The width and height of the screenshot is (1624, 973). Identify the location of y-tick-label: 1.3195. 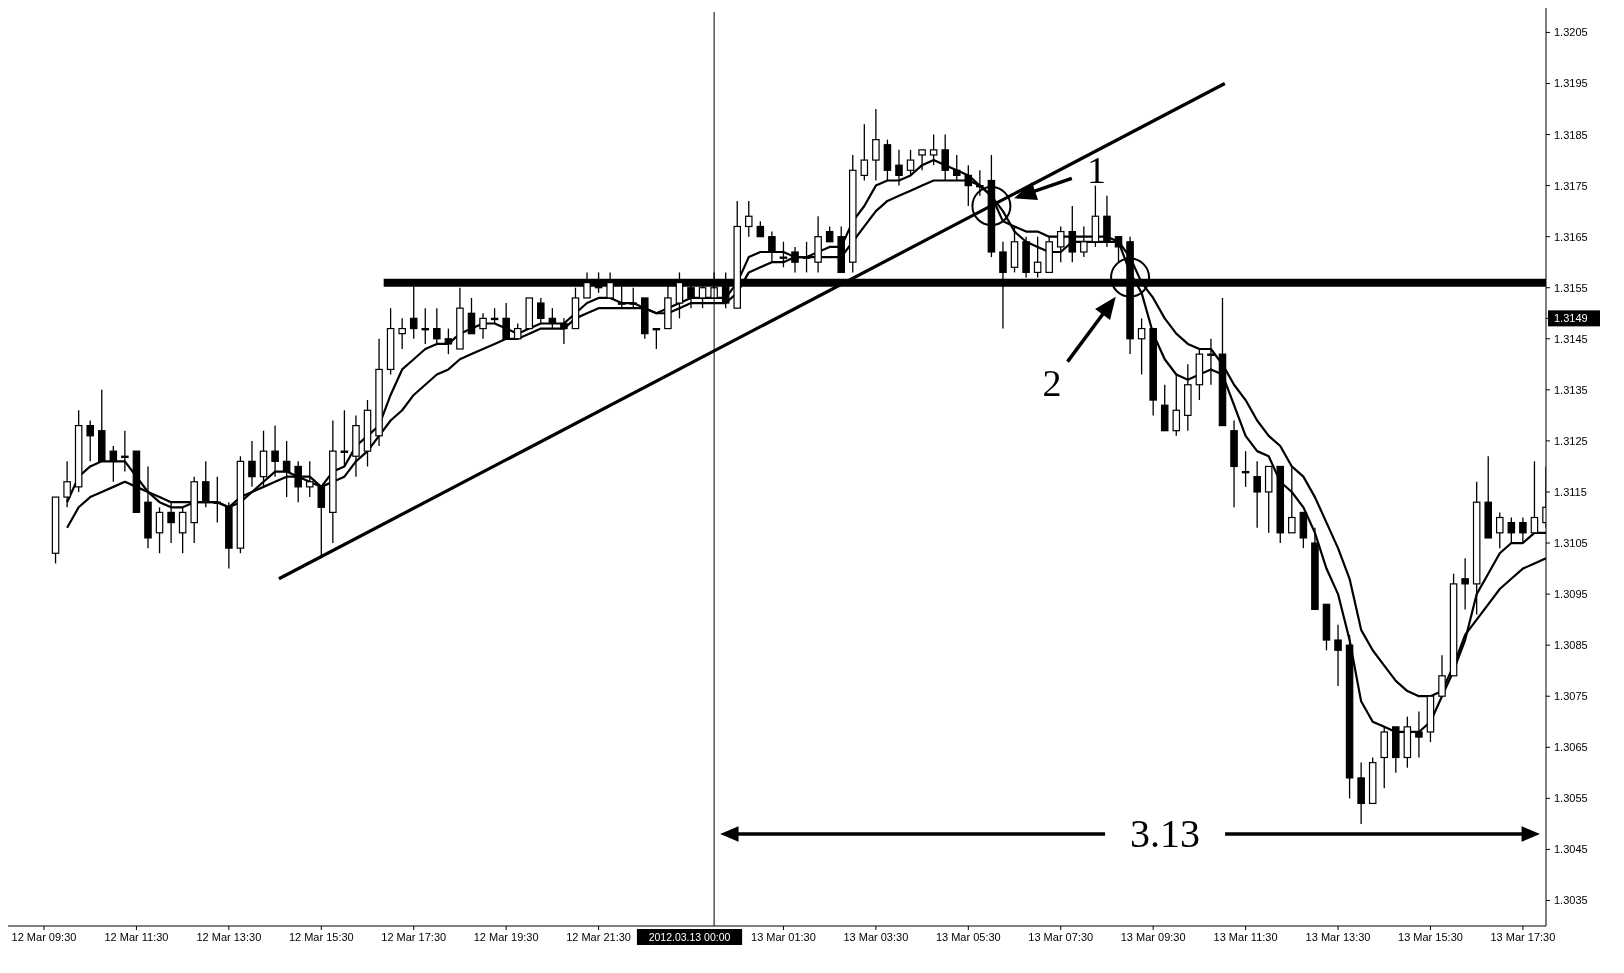
(1571, 83).